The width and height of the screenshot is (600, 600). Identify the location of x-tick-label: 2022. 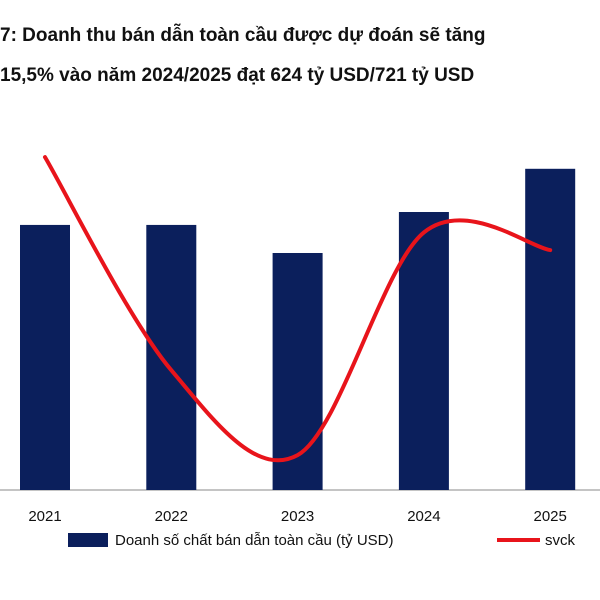
(171, 516).